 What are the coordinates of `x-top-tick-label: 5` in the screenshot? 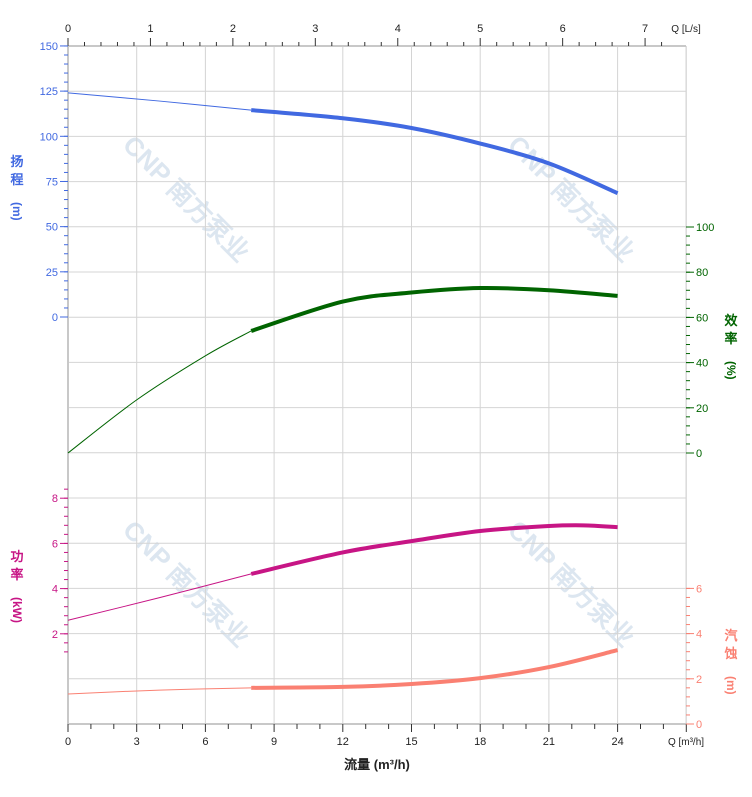 It's located at (480, 29).